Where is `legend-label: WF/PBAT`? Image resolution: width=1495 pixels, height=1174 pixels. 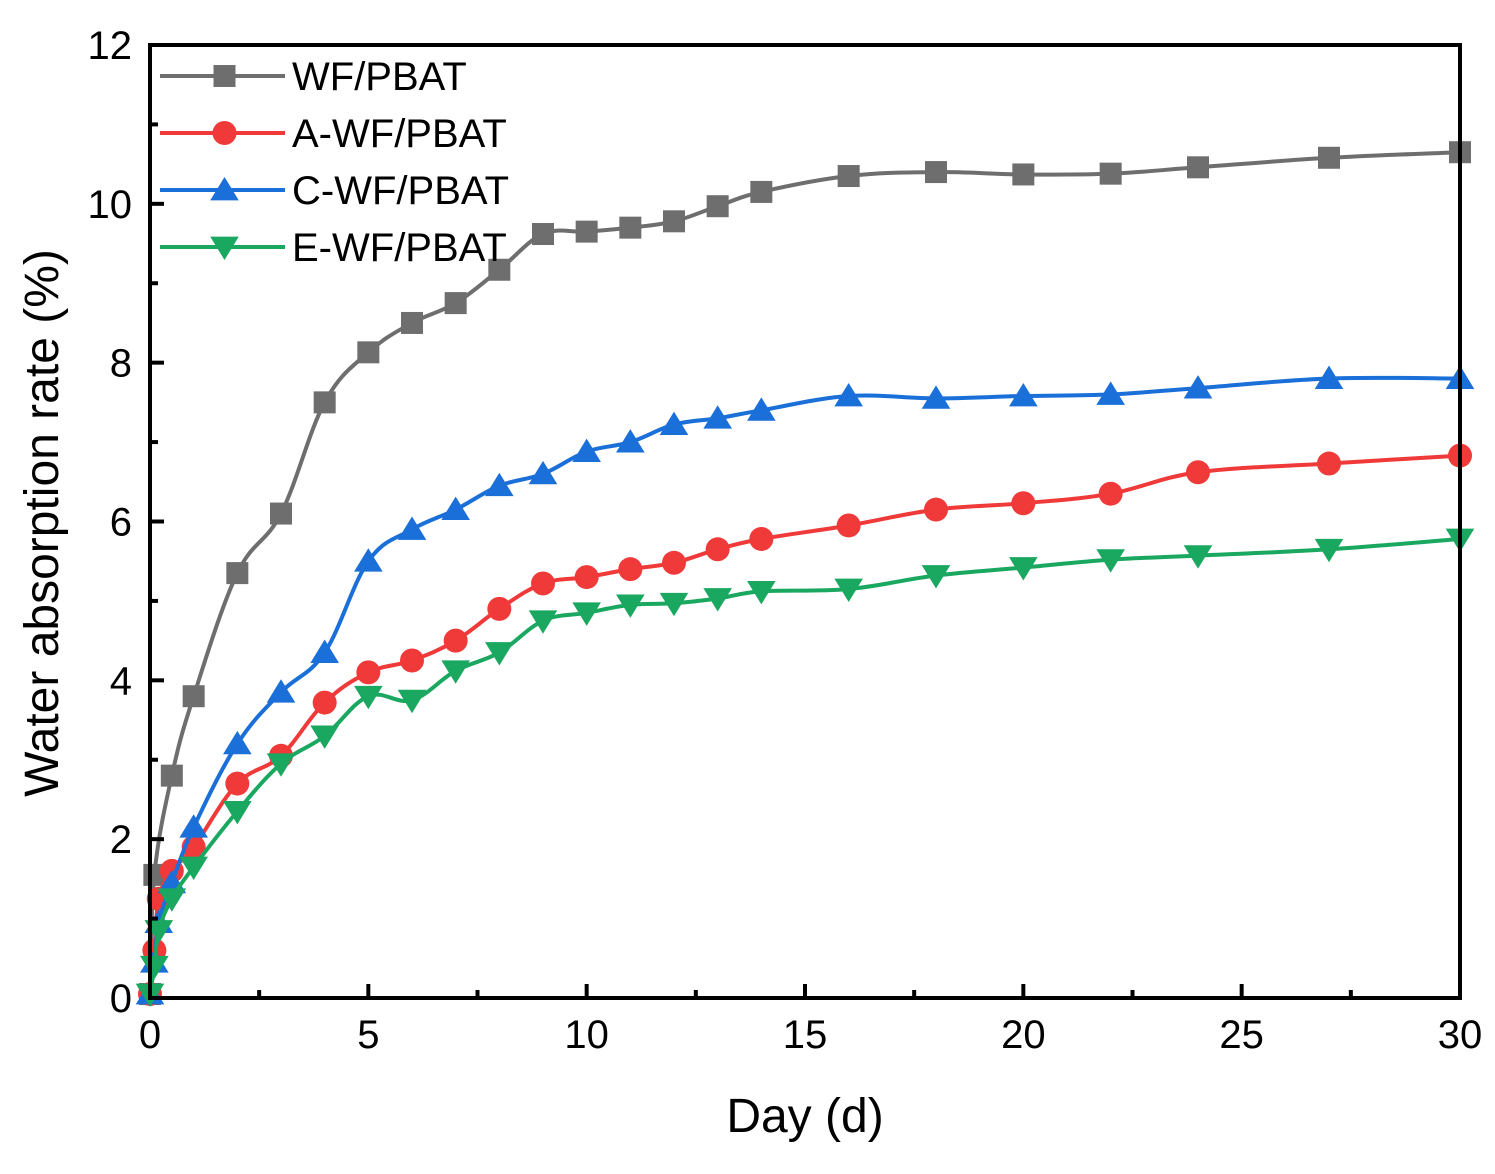 legend-label: WF/PBAT is located at coordinates (379, 77).